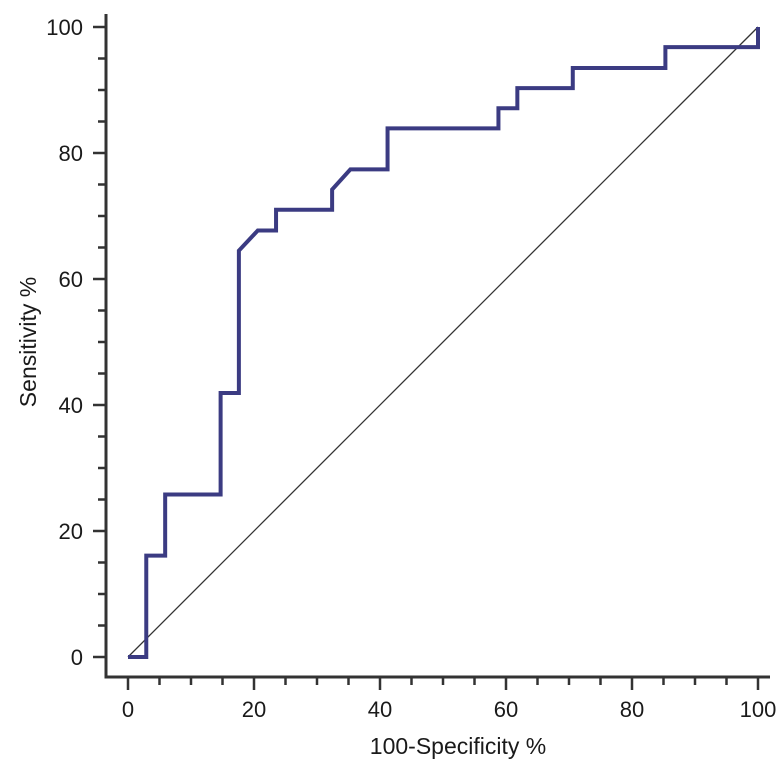 The width and height of the screenshot is (780, 769). I want to click on x-tick-label: 80, so click(632, 709).